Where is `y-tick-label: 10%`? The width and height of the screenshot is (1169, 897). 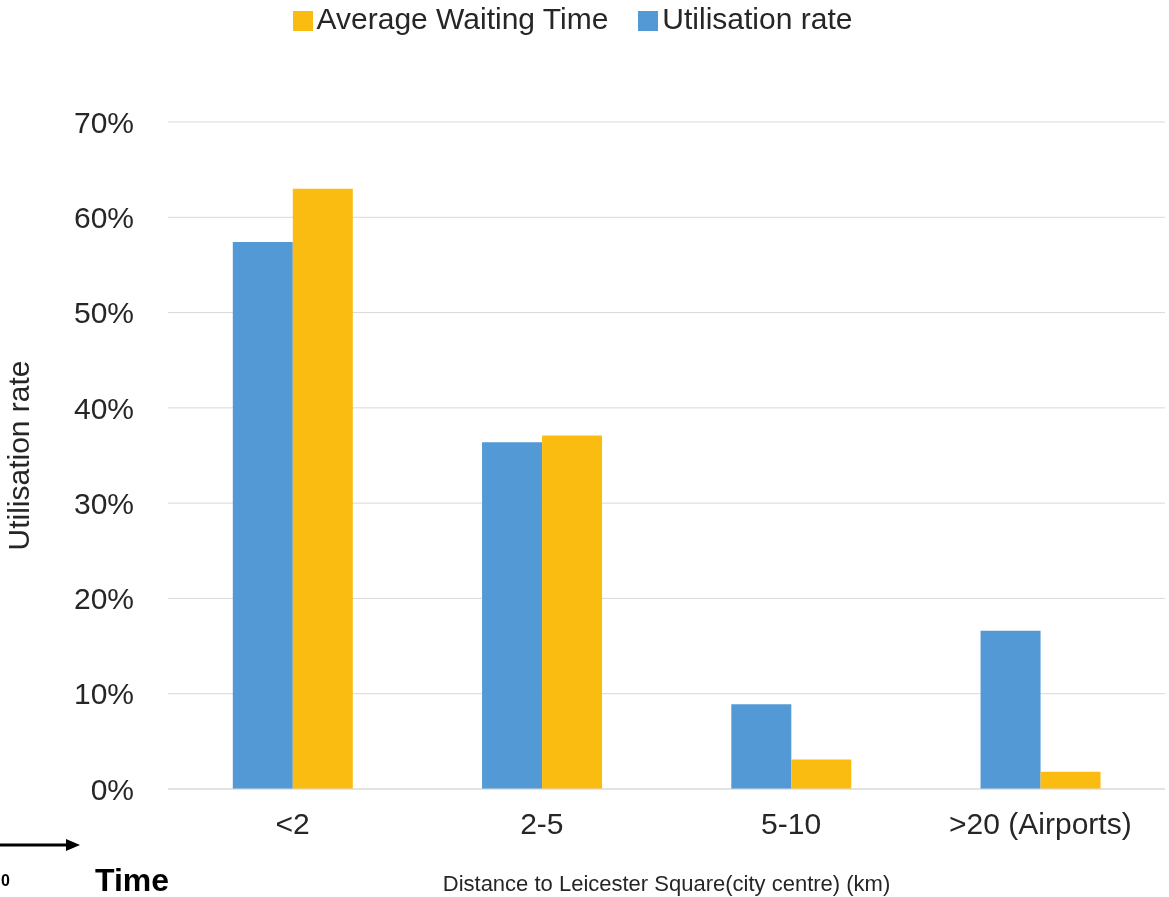 y-tick-label: 10% is located at coordinates (103, 694).